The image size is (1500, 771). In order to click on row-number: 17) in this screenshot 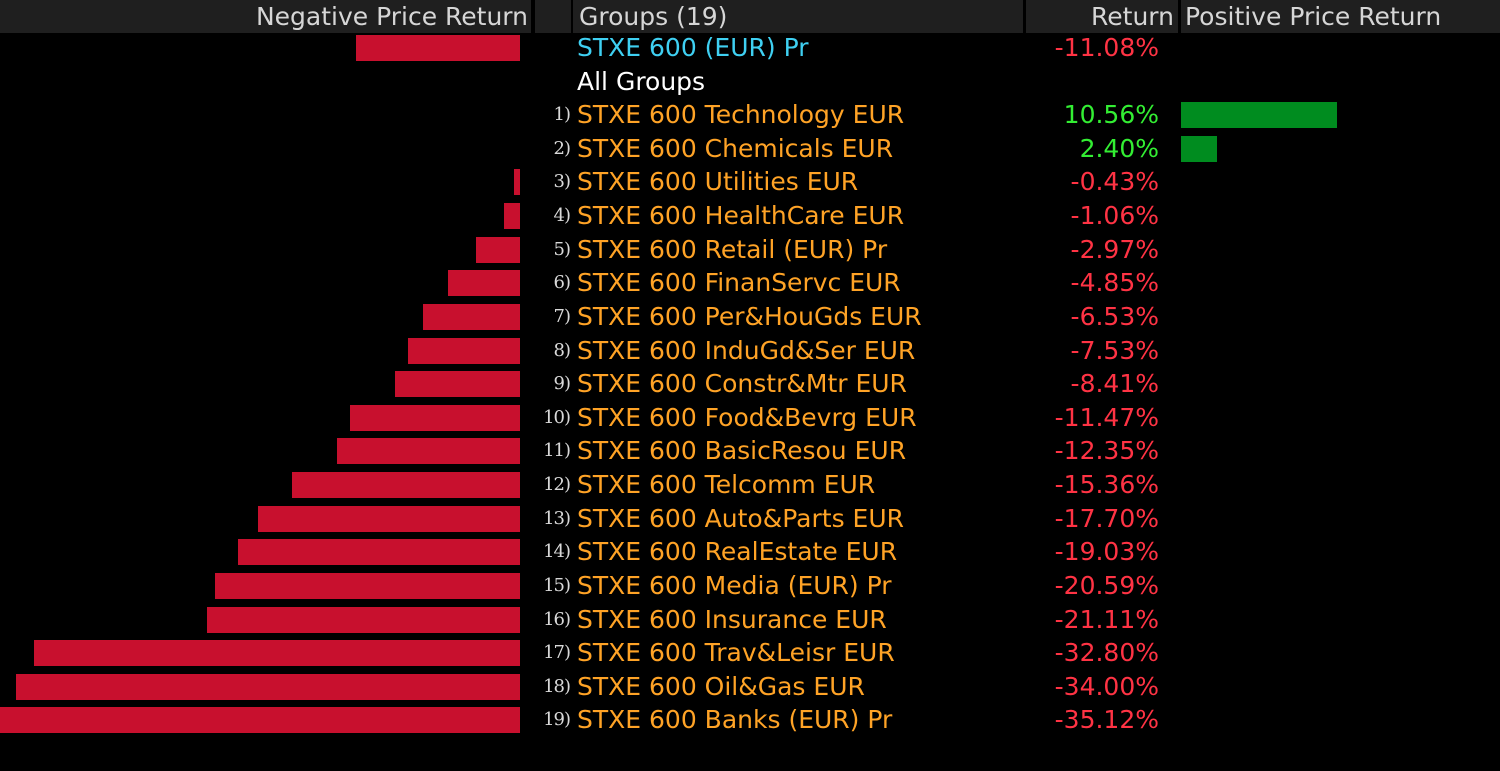, I will do `click(557, 653)`.